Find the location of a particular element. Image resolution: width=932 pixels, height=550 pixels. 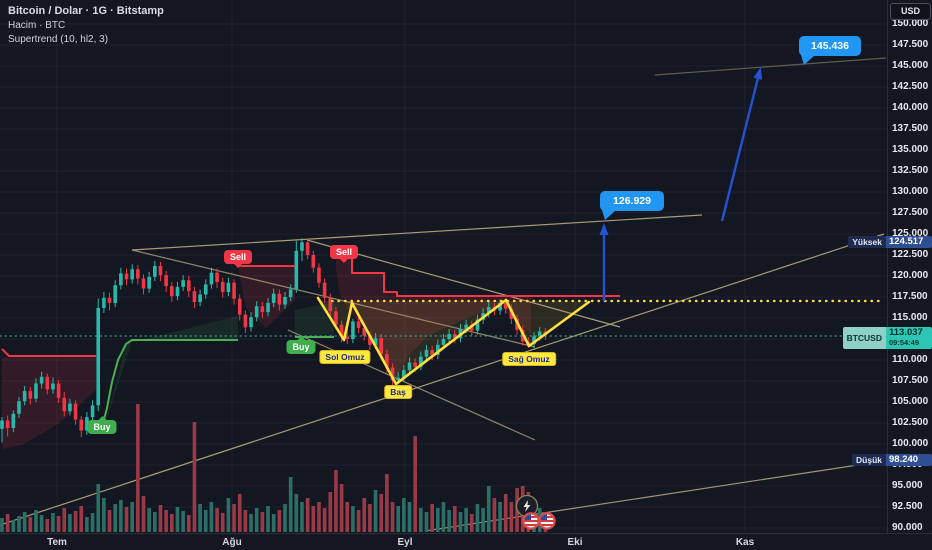

price-tick: 150.000 is located at coordinates (910, 23).